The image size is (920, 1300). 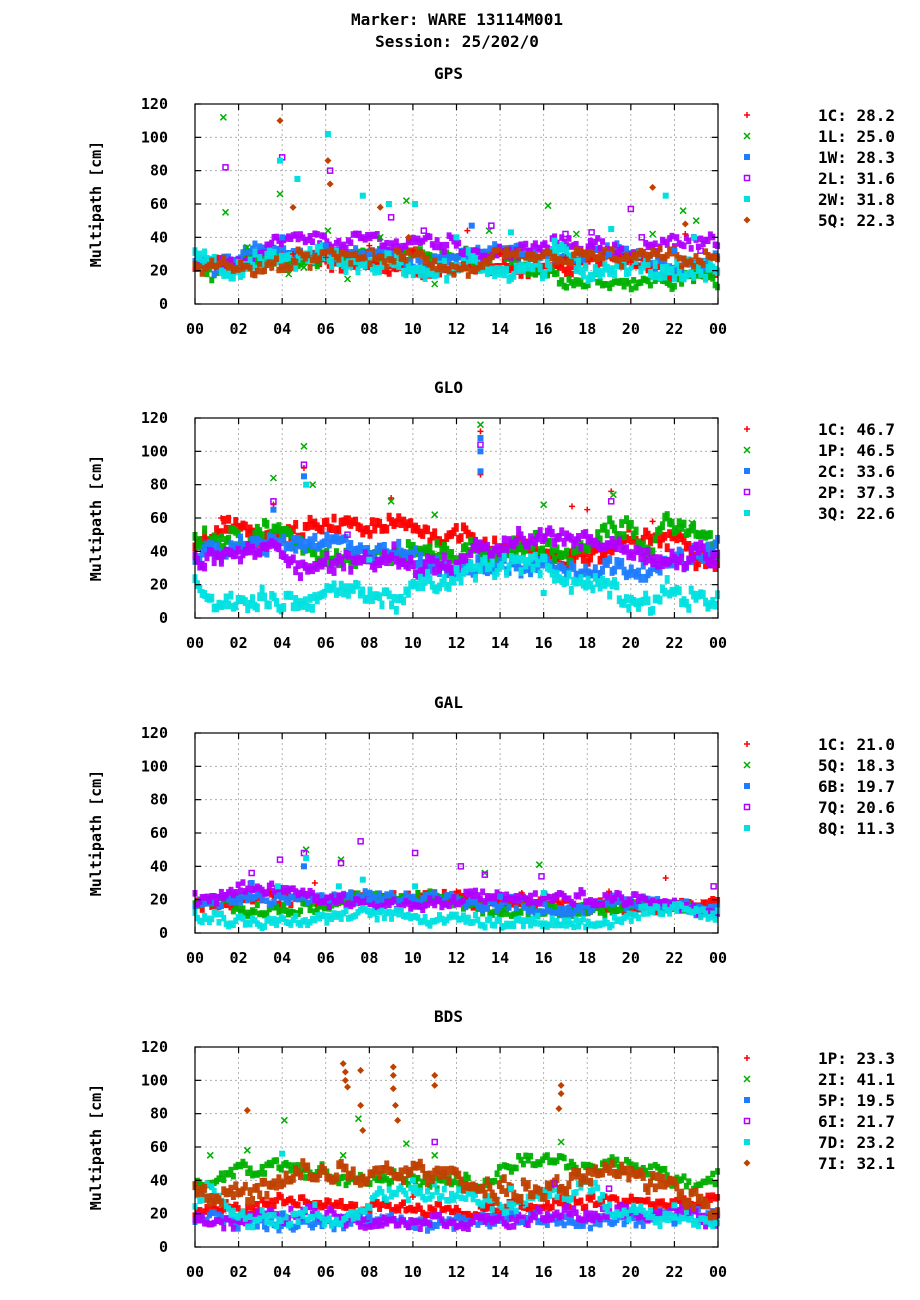 What do you see at coordinates (856, 492) in the screenshot?
I see `legend-label: 2P: 37.3` at bounding box center [856, 492].